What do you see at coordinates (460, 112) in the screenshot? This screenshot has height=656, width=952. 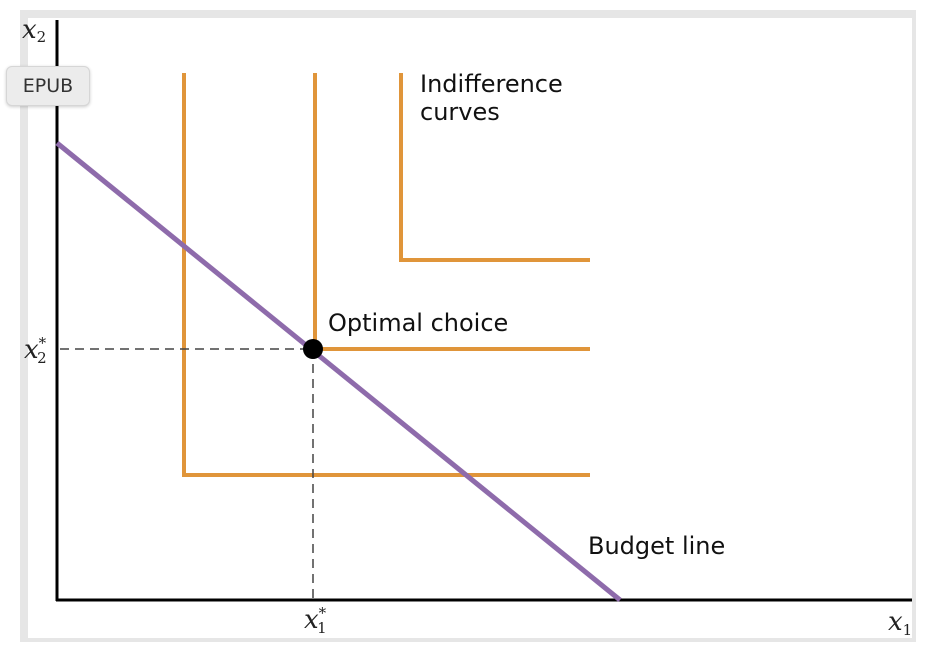 I see `indifference-label: curves` at bounding box center [460, 112].